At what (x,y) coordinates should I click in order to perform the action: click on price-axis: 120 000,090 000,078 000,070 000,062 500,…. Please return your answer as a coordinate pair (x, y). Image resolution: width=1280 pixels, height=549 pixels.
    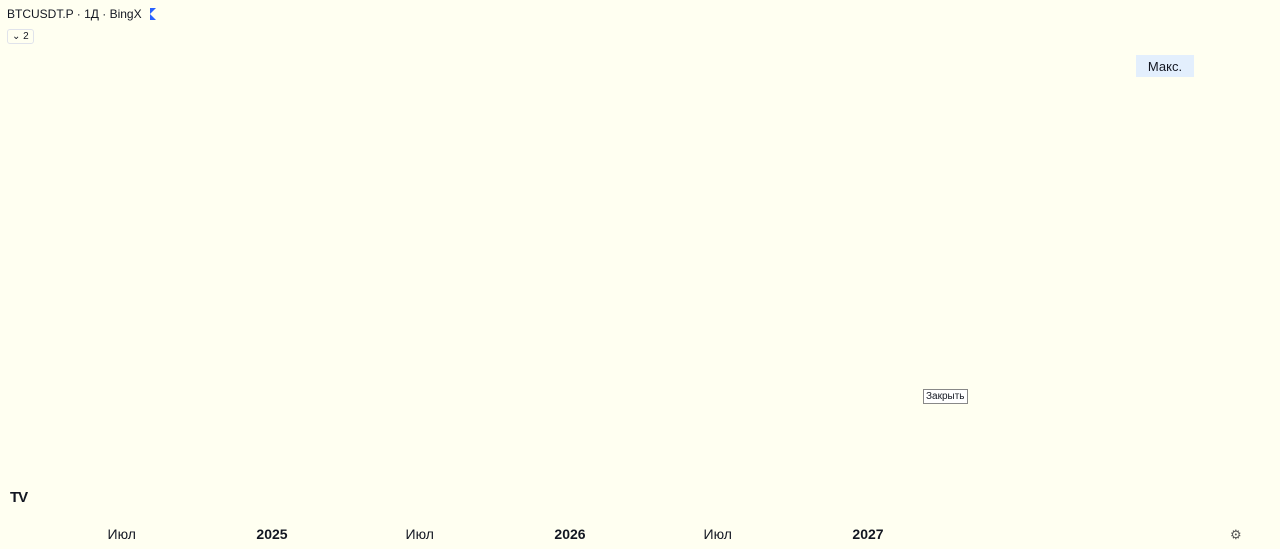
    Looking at the image, I should click on (1235, 274).